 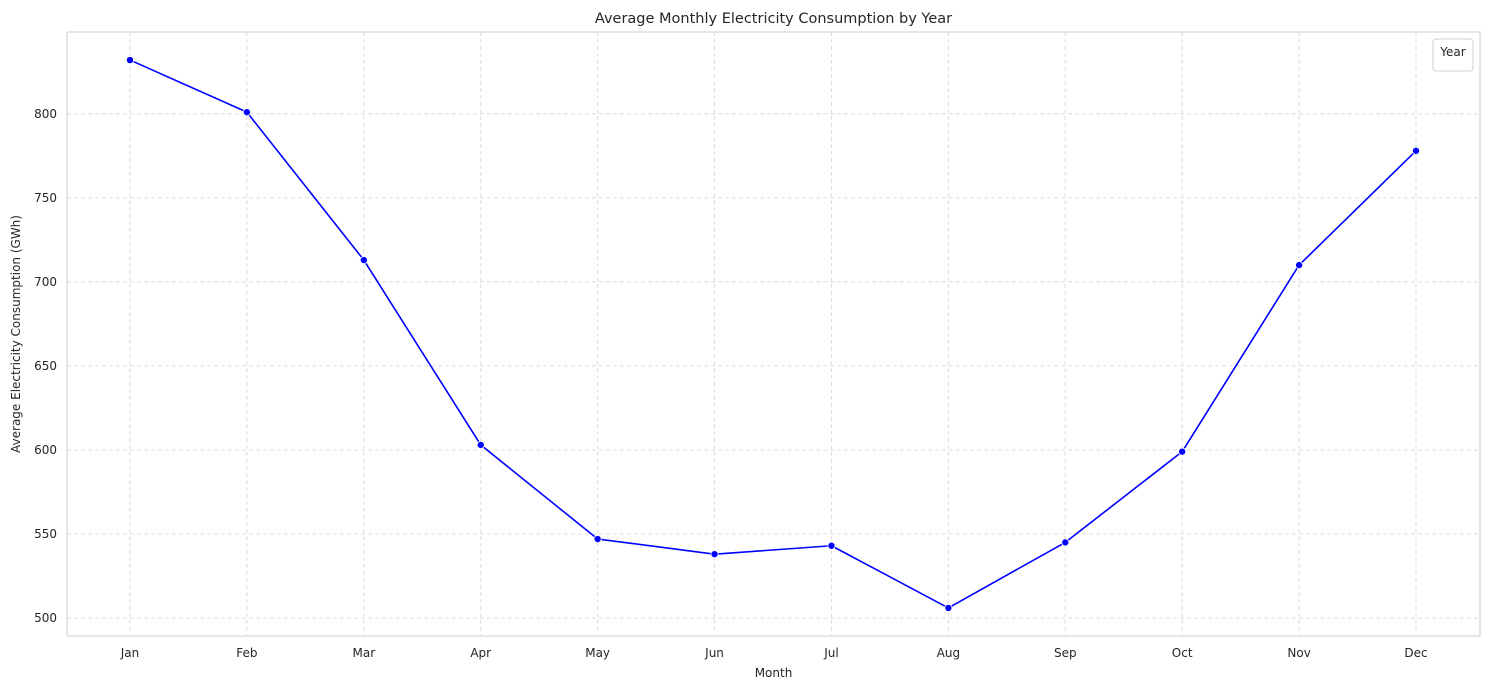 What do you see at coordinates (45, 282) in the screenshot?
I see `y-tick-label: 700` at bounding box center [45, 282].